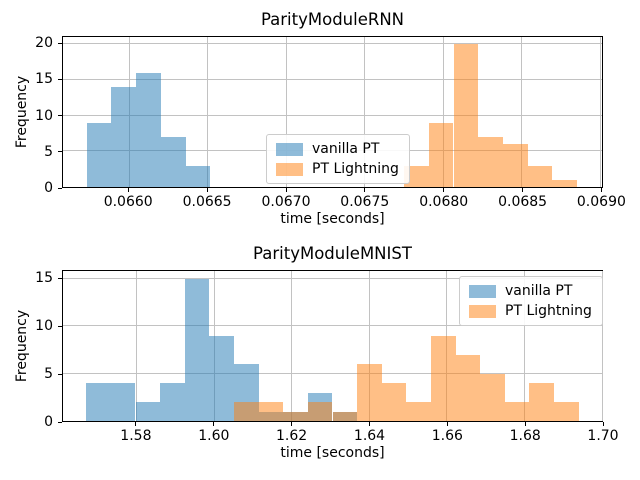  What do you see at coordinates (365, 202) in the screenshot?
I see `x-tick-label: 0.0675` at bounding box center [365, 202].